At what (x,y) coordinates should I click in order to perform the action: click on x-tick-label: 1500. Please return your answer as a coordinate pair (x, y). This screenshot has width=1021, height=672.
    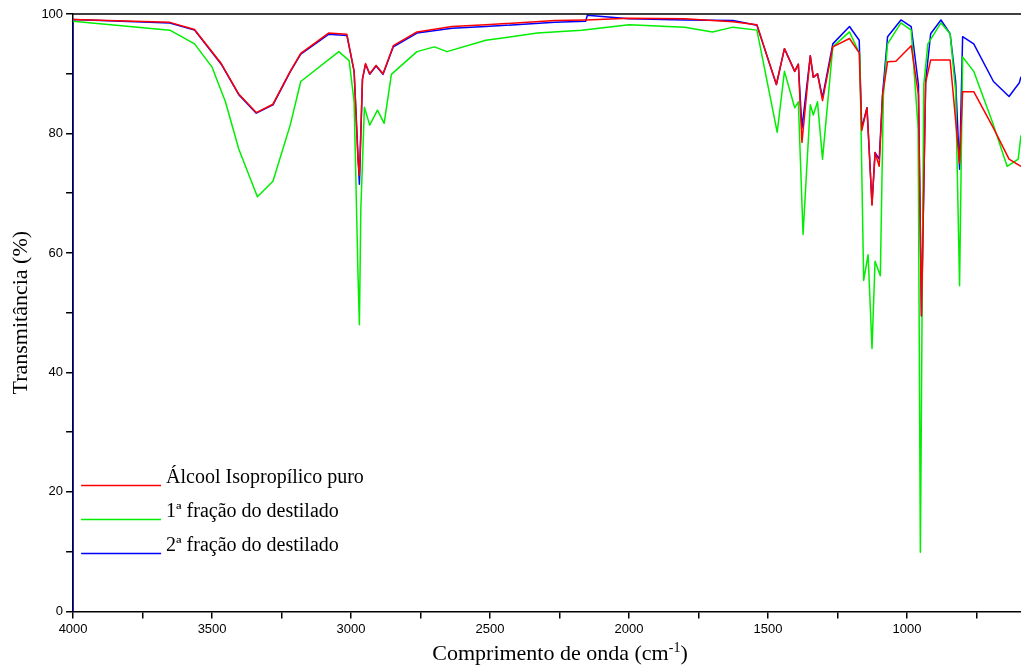
    Looking at the image, I should click on (768, 628).